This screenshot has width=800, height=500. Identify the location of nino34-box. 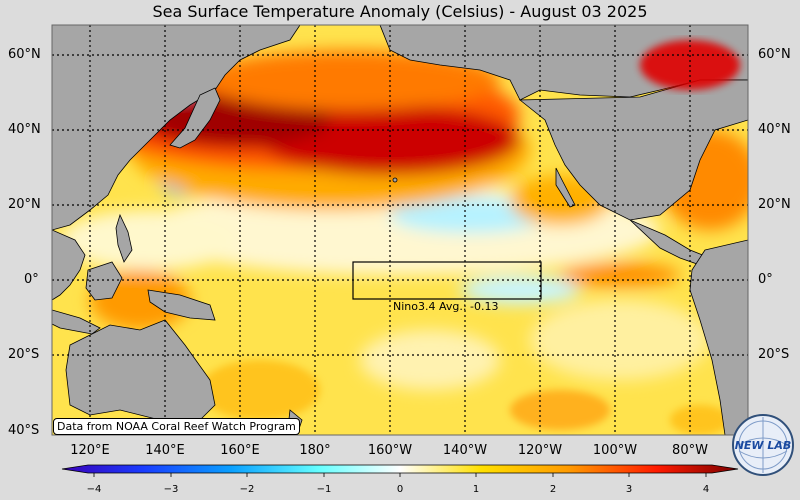
(447, 280).